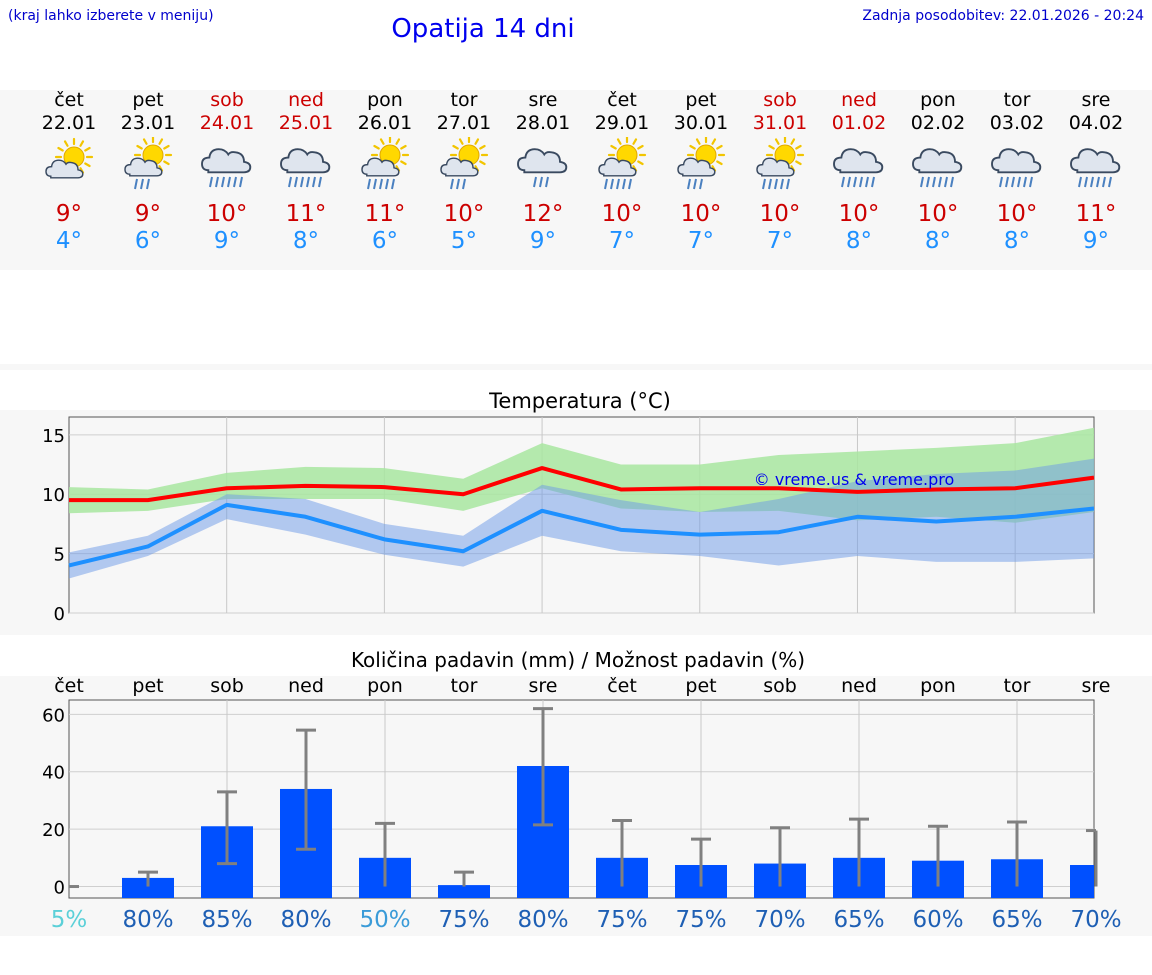 This screenshot has width=1152, height=975. I want to click on day-date: 25.01, so click(306, 123).